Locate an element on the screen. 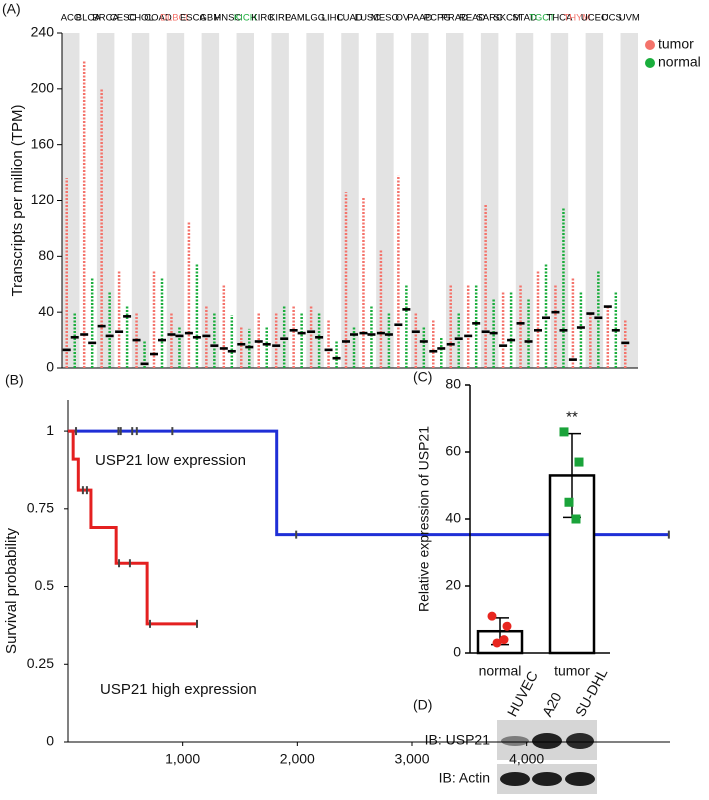  category-label: READ is located at coordinates (472, 18).